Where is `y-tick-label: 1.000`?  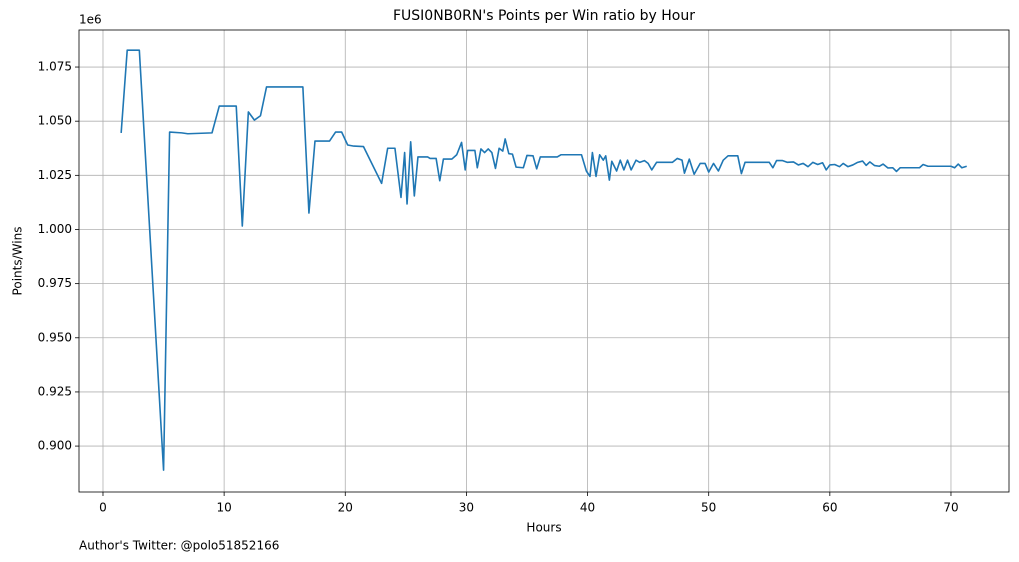
y-tick-label: 1.000 is located at coordinates (55, 229).